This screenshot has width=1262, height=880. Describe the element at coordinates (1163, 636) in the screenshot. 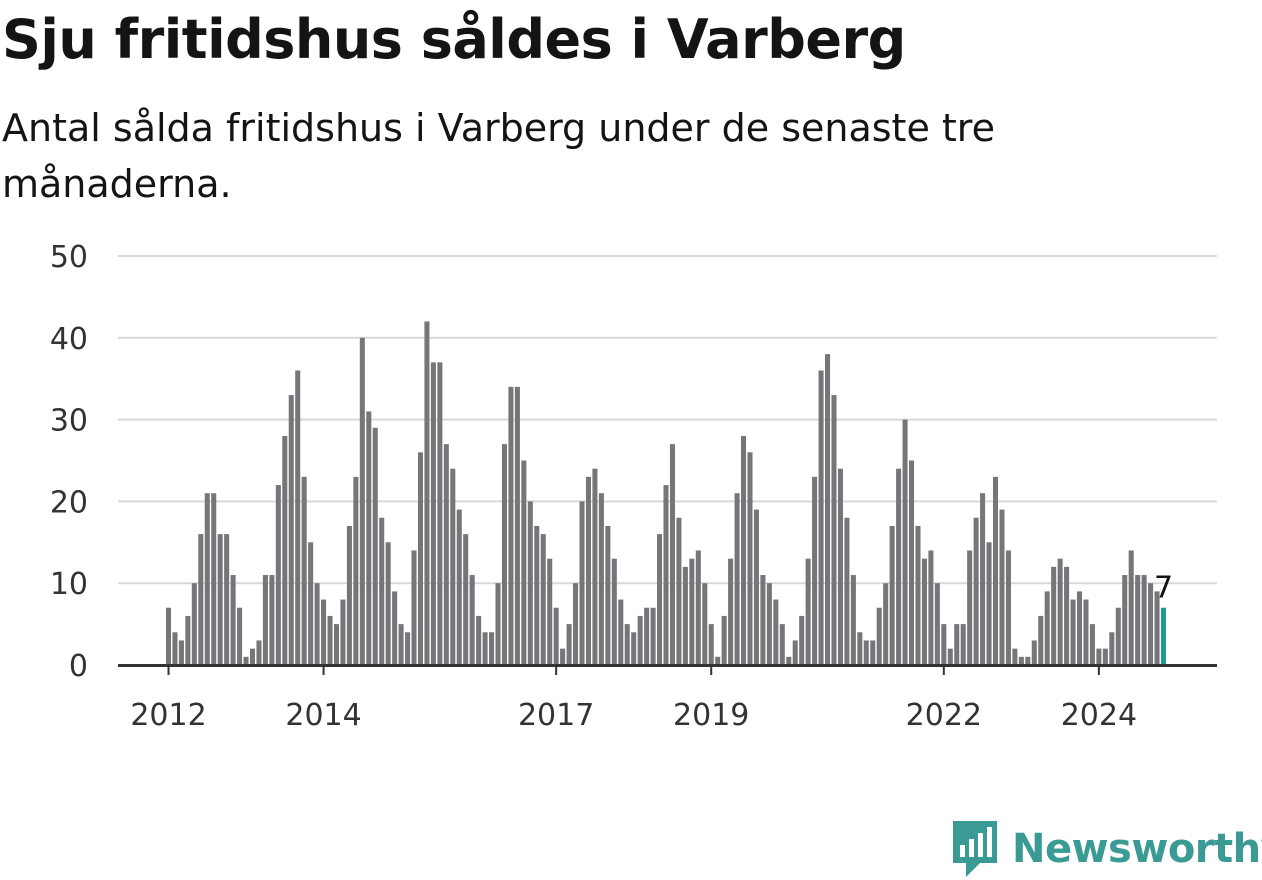

I see `bar-highlight` at that location.